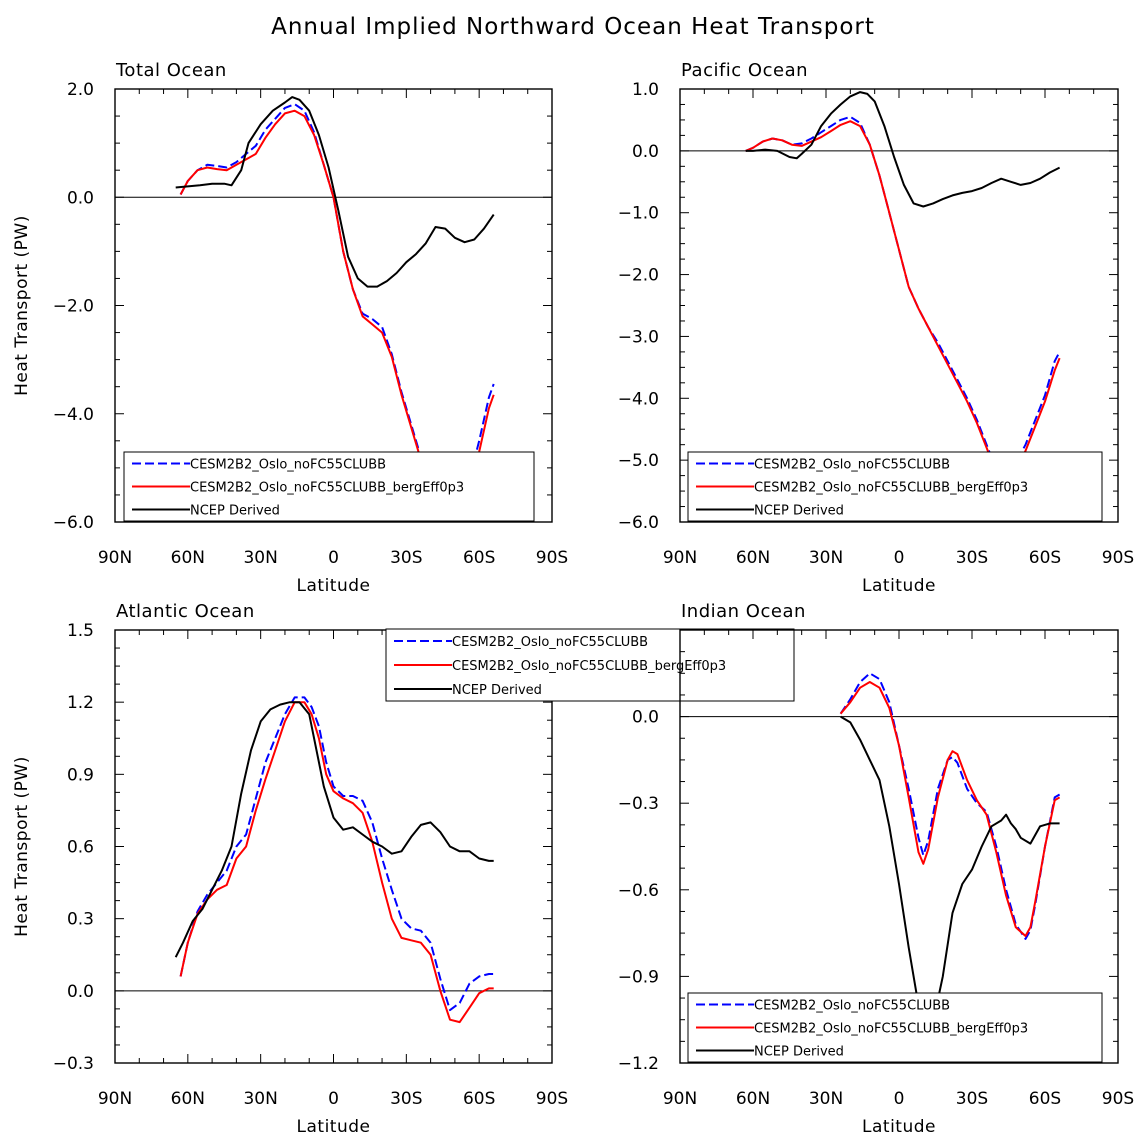 Image resolution: width=1146 pixels, height=1148 pixels. I want to click on y-tick-label: 1.0, so click(645, 90).